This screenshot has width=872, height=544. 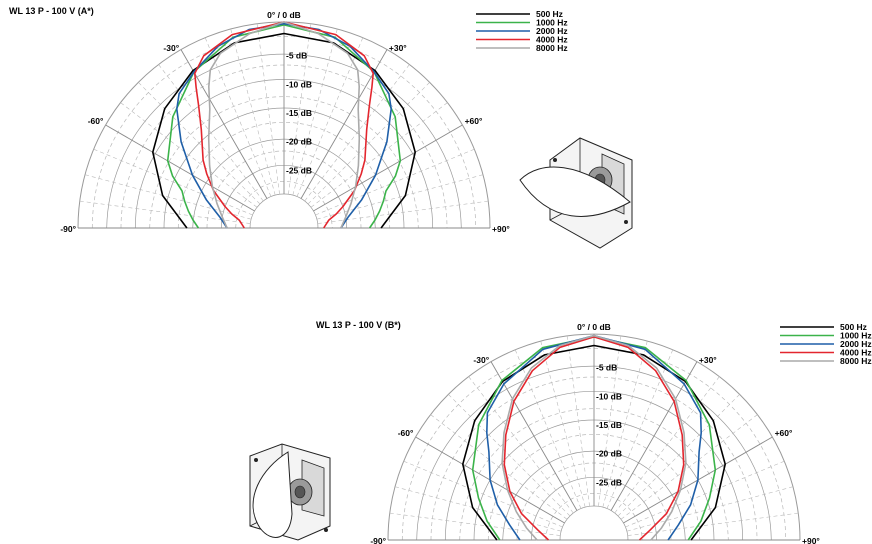 I want to click on chart-title: WL 13 P - 100 V (A*), so click(x=51, y=11).